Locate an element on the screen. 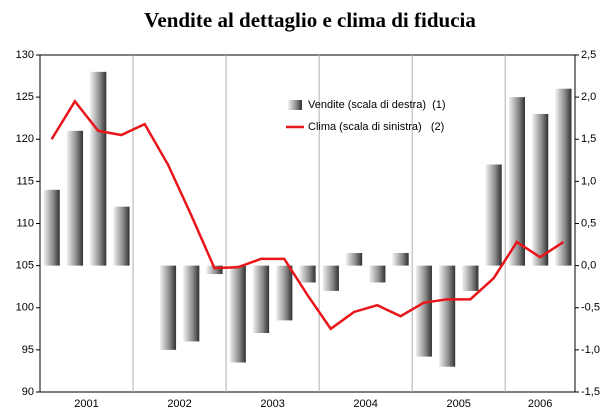 This screenshot has width=612, height=407. y-tick-label: 110 is located at coordinates (25, 223).